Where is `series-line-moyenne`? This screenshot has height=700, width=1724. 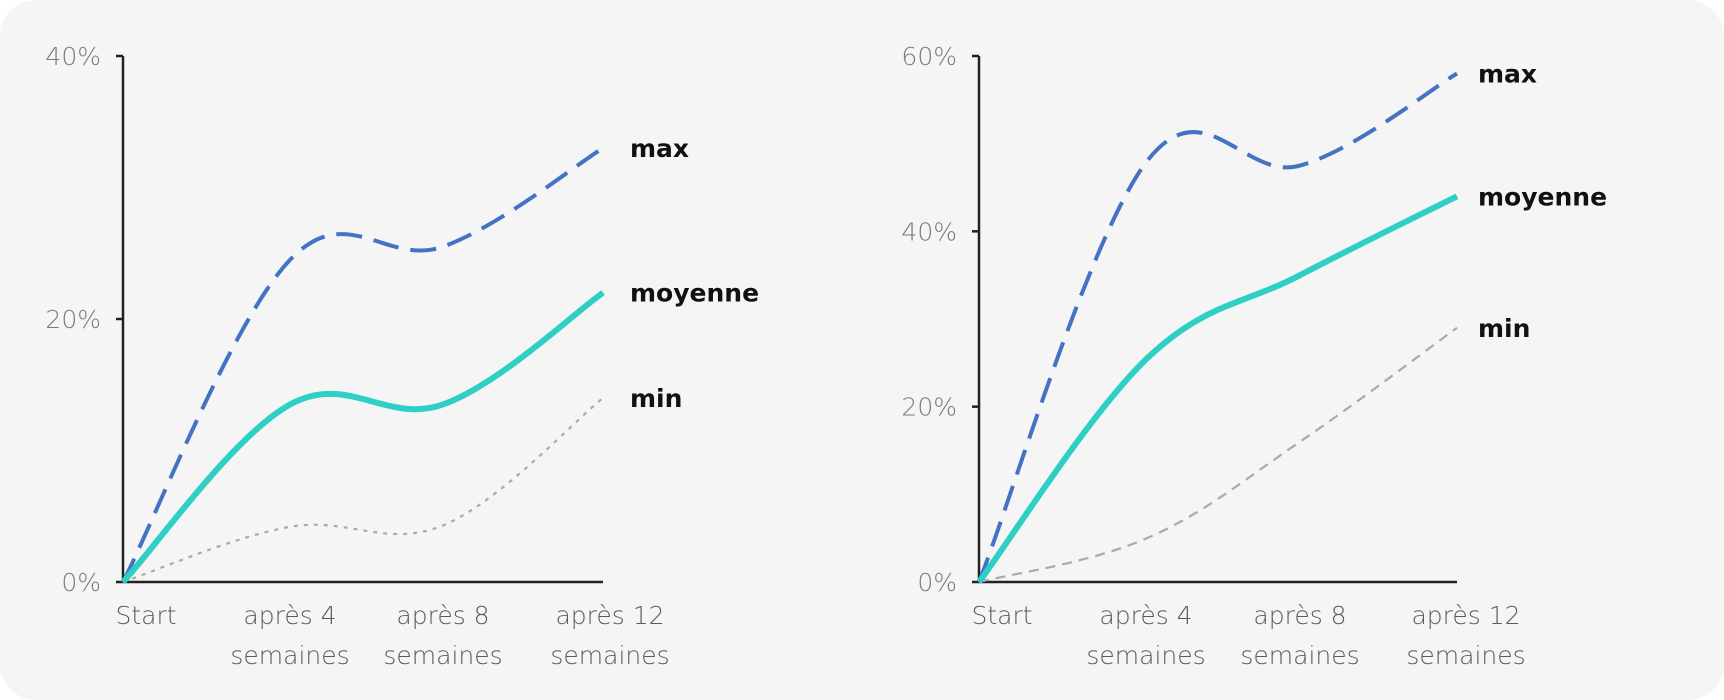 series-line-moyenne is located at coordinates (362, 437).